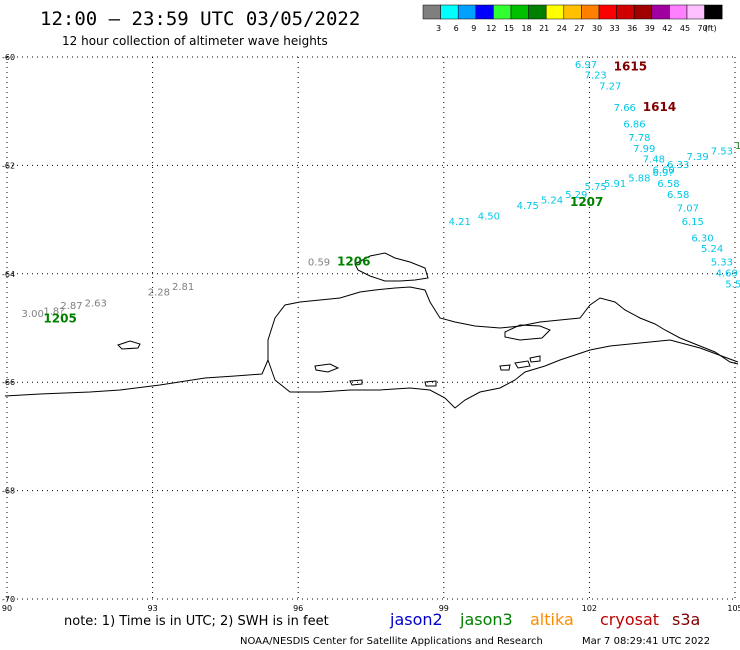 This screenshot has height=650, width=740. Describe the element at coordinates (630, 67) in the screenshot. I see `time-label: 1615` at that location.